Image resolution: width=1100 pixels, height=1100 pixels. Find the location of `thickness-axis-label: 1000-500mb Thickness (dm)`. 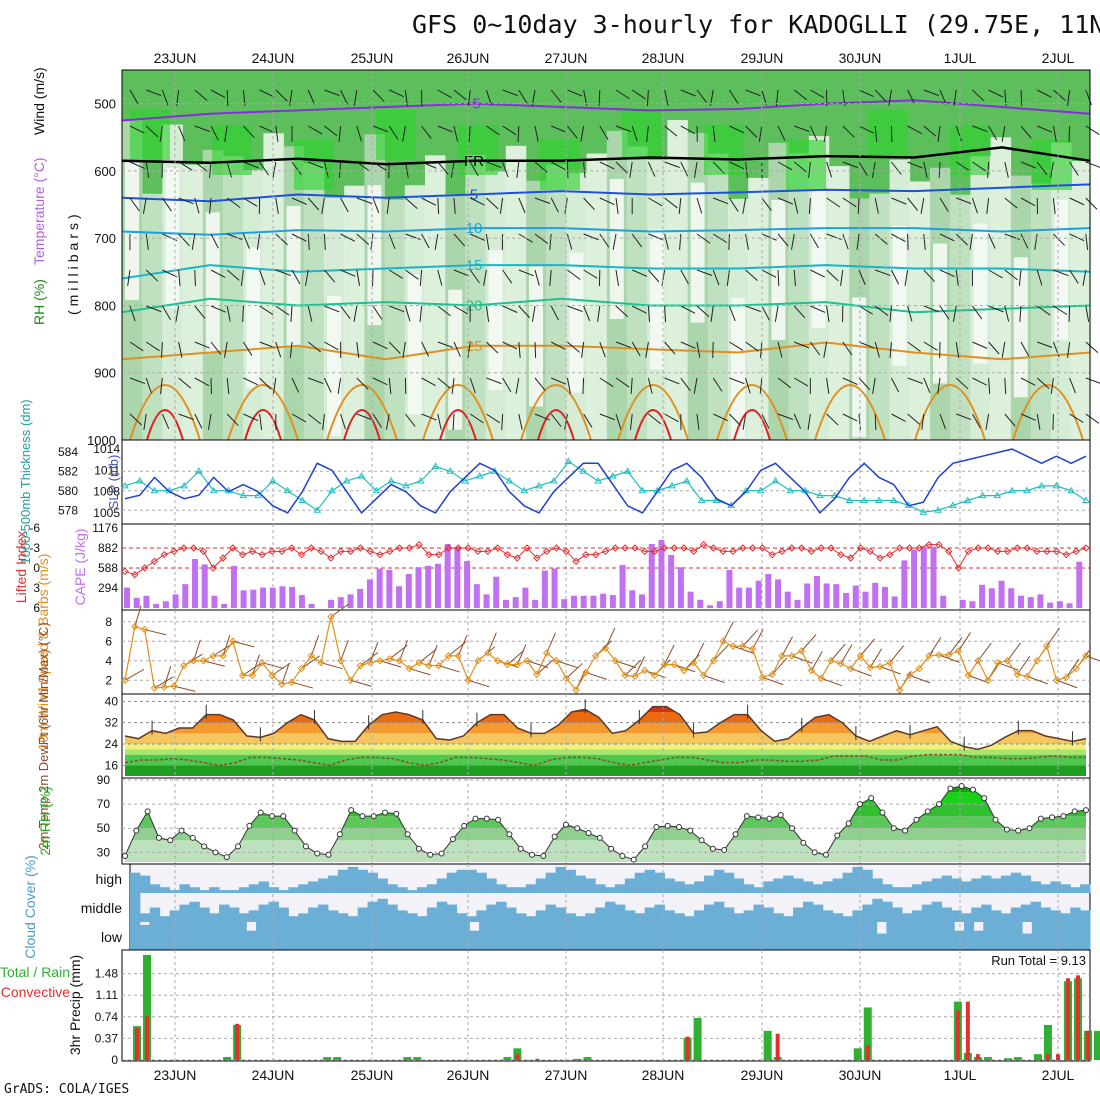

thickness-axis-label: 1000-500mb Thickness (dm) is located at coordinates (25, 481).